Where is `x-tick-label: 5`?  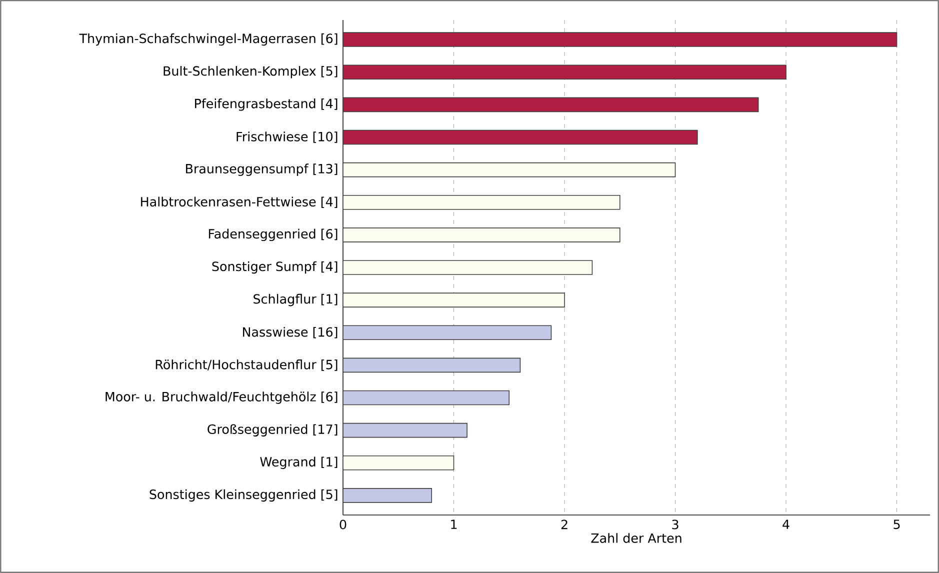 x-tick-label: 5 is located at coordinates (897, 525).